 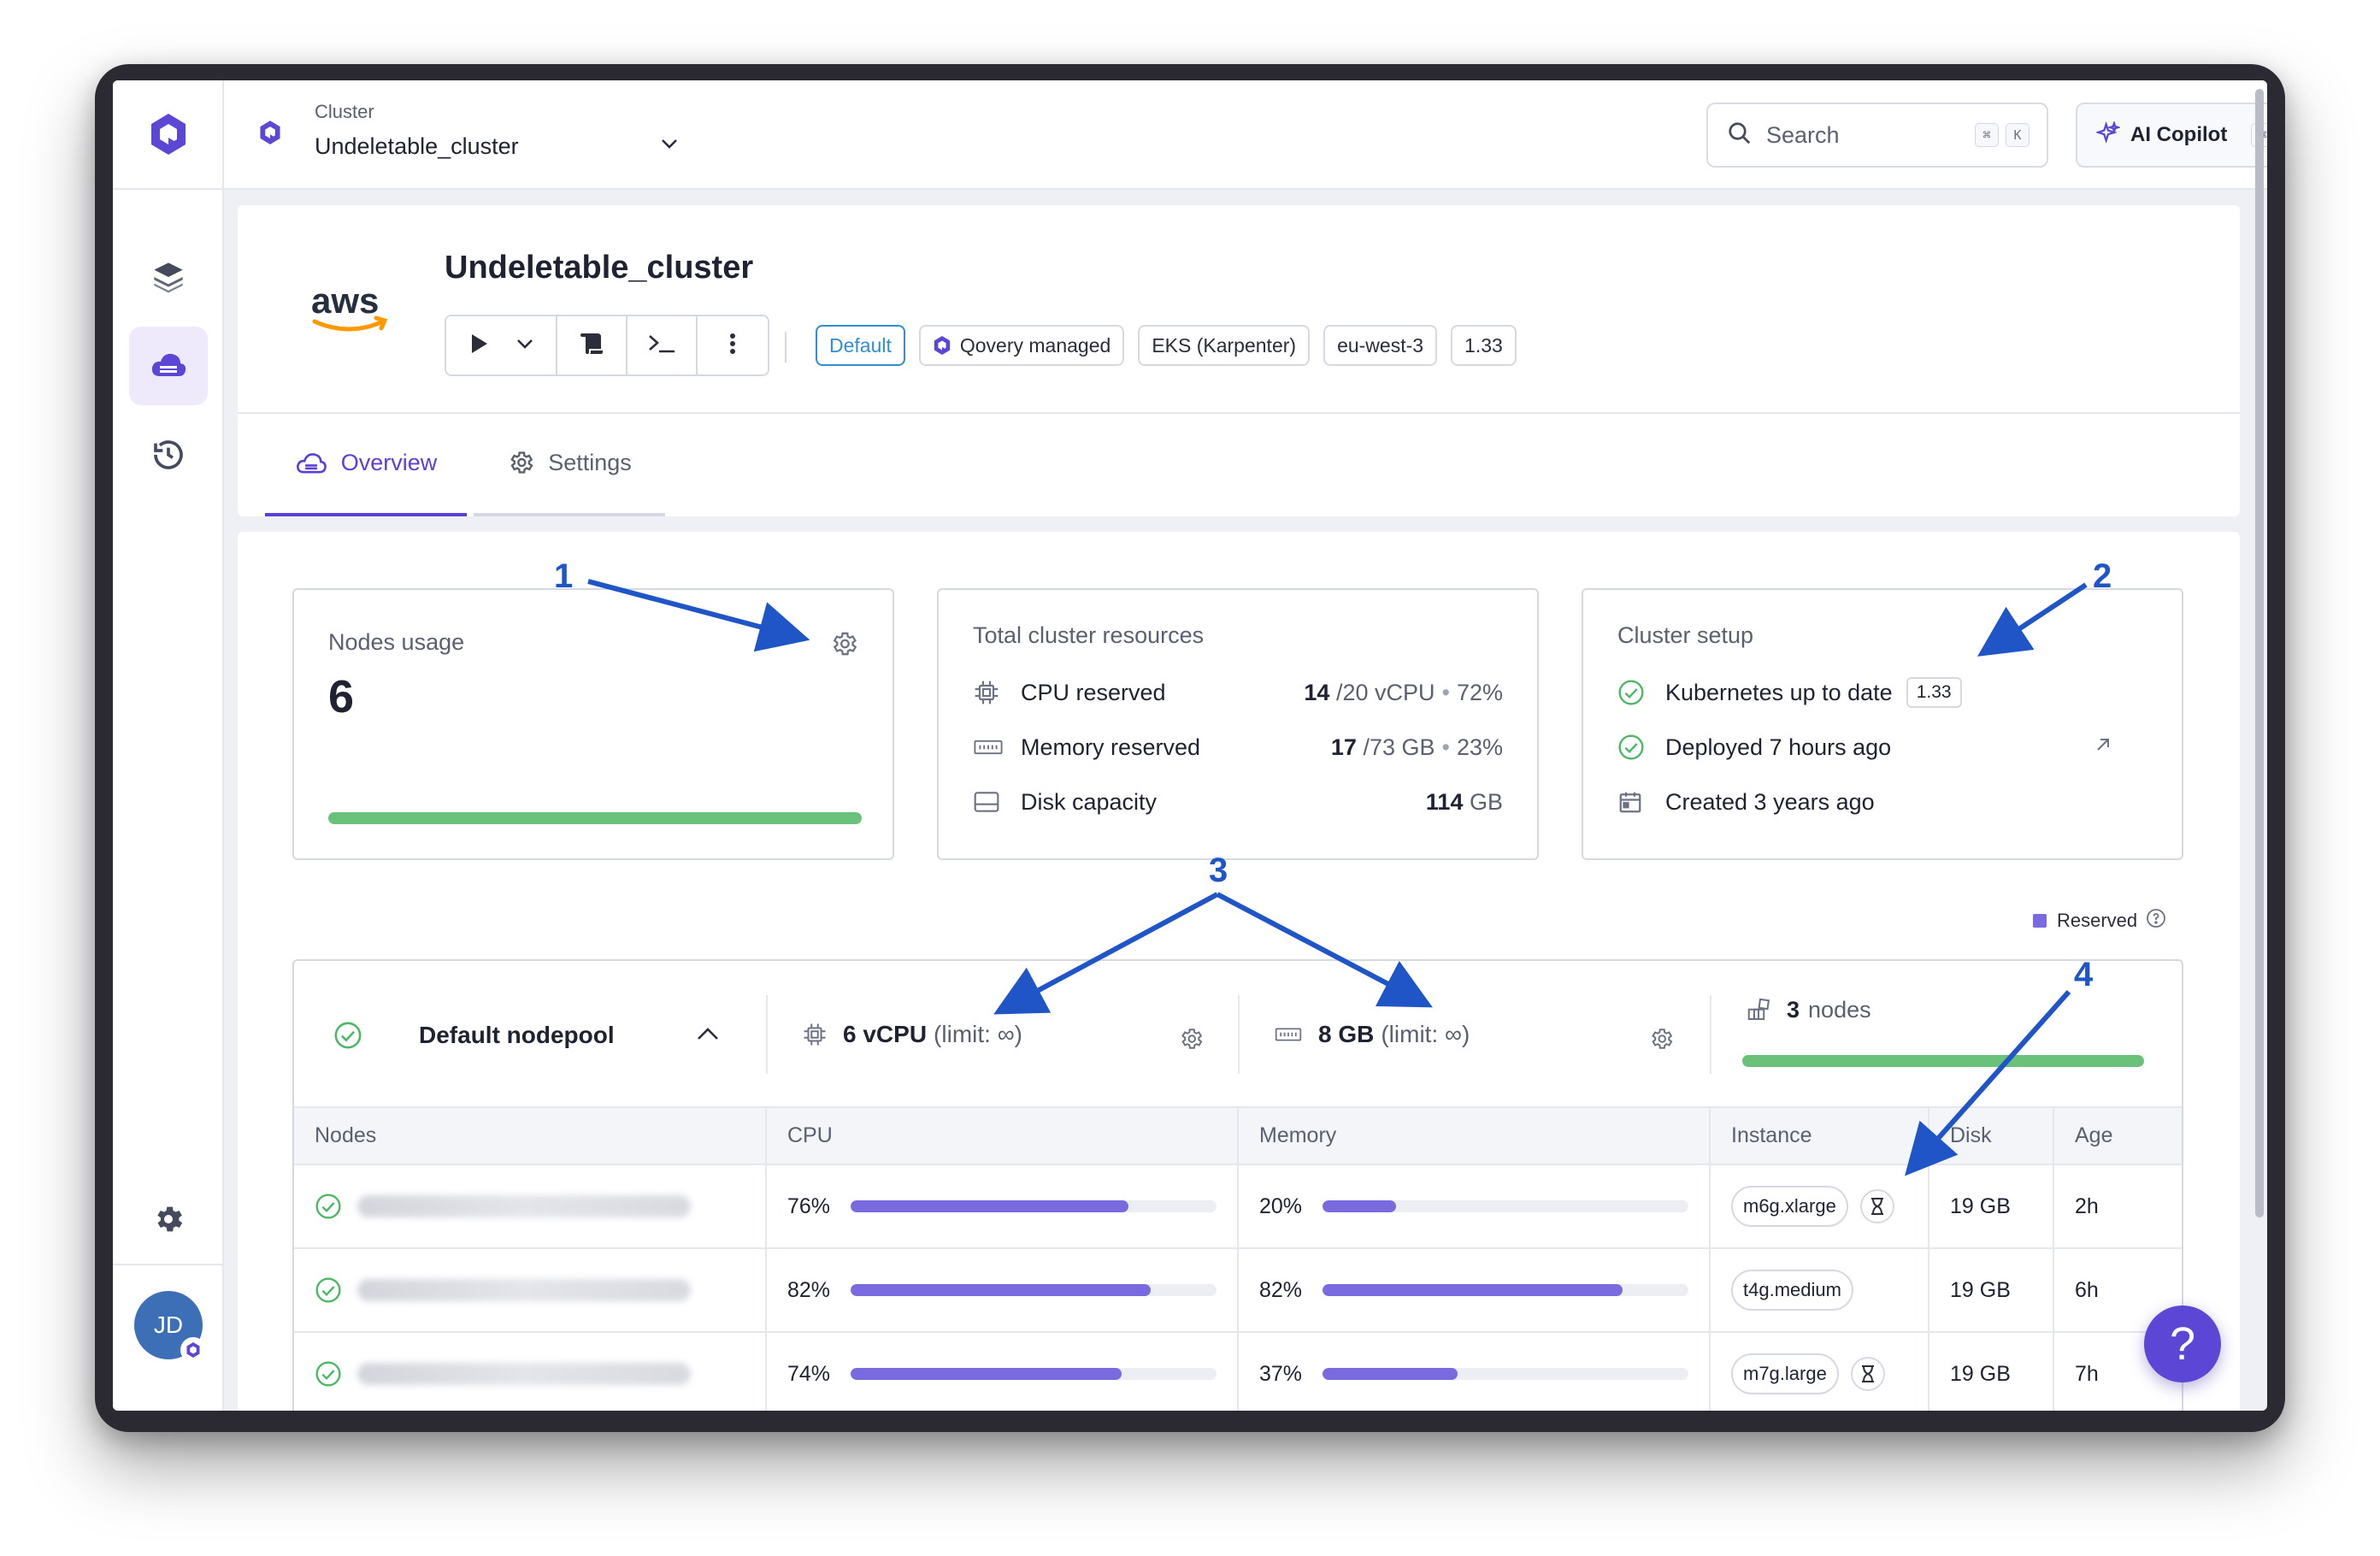 What do you see at coordinates (1987, 135) in the screenshot?
I see `shortcut-key: ⌘` at bounding box center [1987, 135].